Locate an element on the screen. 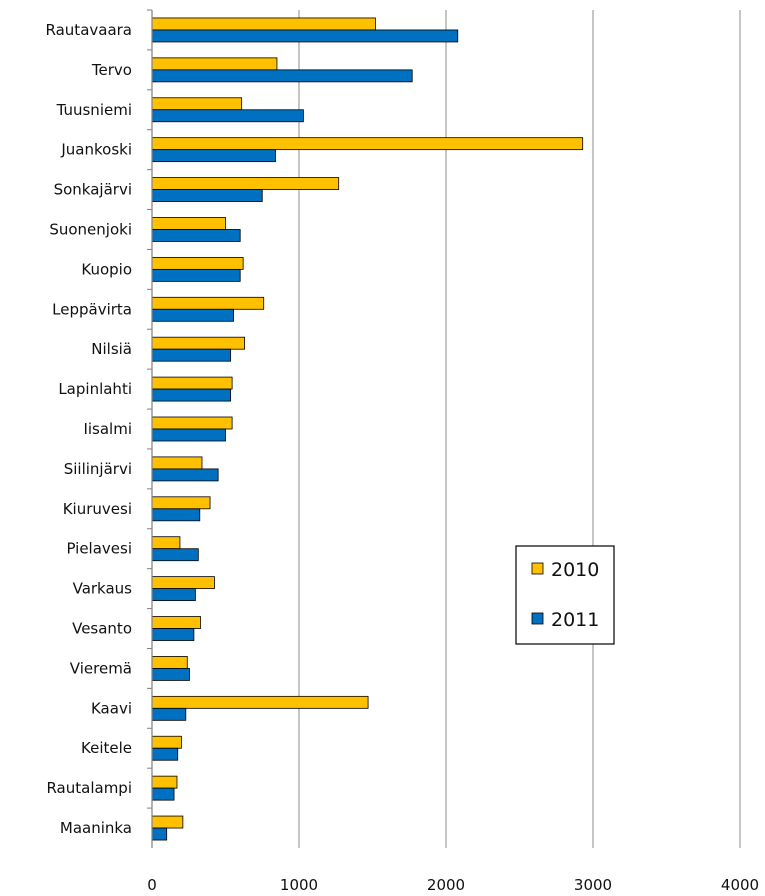  category-label: Sonkajärvi is located at coordinates (93, 190).